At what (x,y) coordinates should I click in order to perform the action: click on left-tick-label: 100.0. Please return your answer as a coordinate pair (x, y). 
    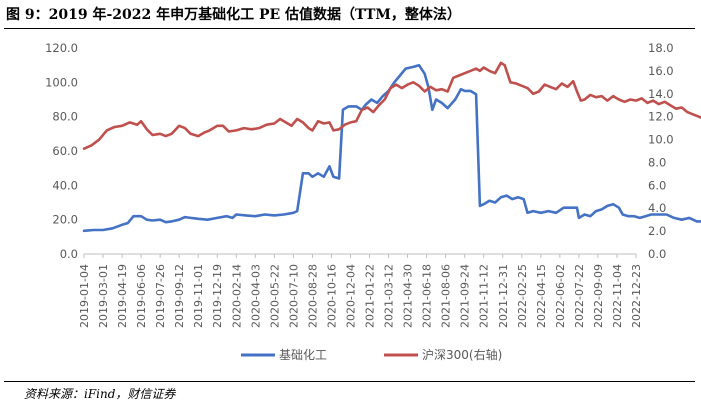
    Looking at the image, I should click on (61, 82).